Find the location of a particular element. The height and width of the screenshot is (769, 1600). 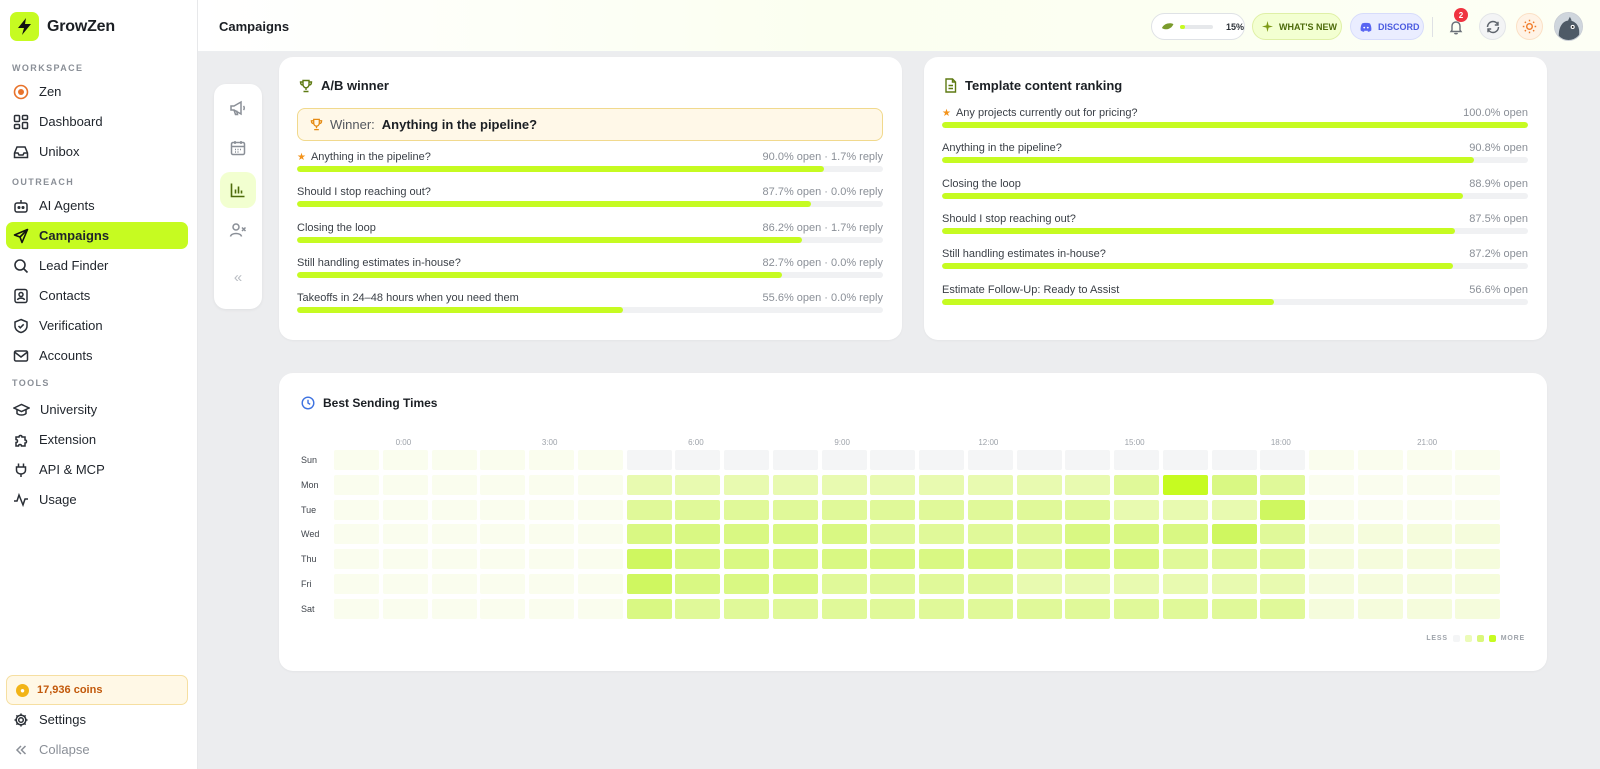

sidebar-item-usage: Usage is located at coordinates (97, 499).